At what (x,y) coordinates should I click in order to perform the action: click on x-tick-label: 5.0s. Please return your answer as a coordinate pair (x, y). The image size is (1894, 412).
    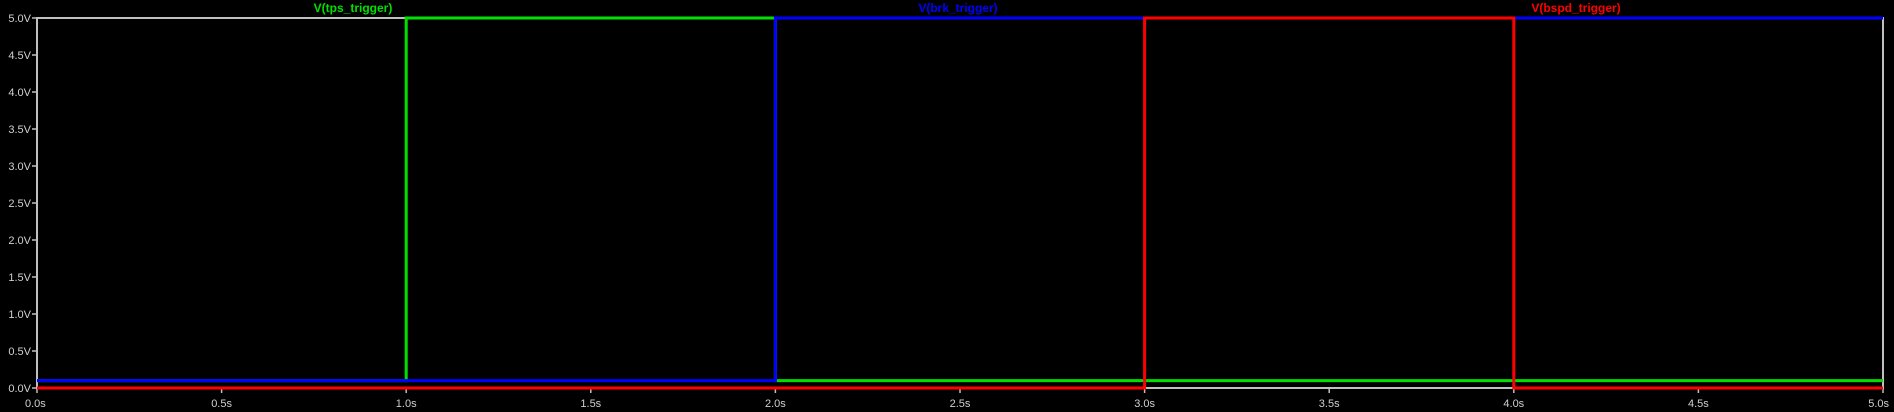
    Looking at the image, I should click on (1878, 404).